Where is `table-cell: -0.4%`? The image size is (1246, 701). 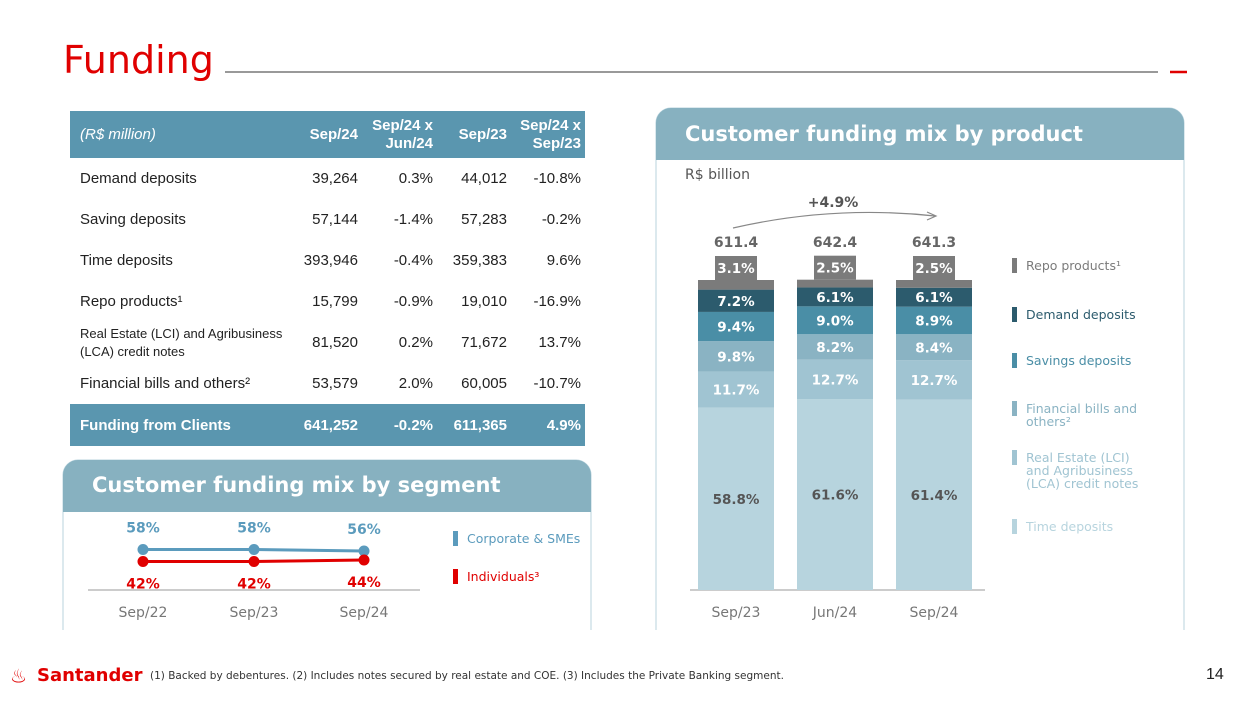
table-cell: -0.4% is located at coordinates (413, 260).